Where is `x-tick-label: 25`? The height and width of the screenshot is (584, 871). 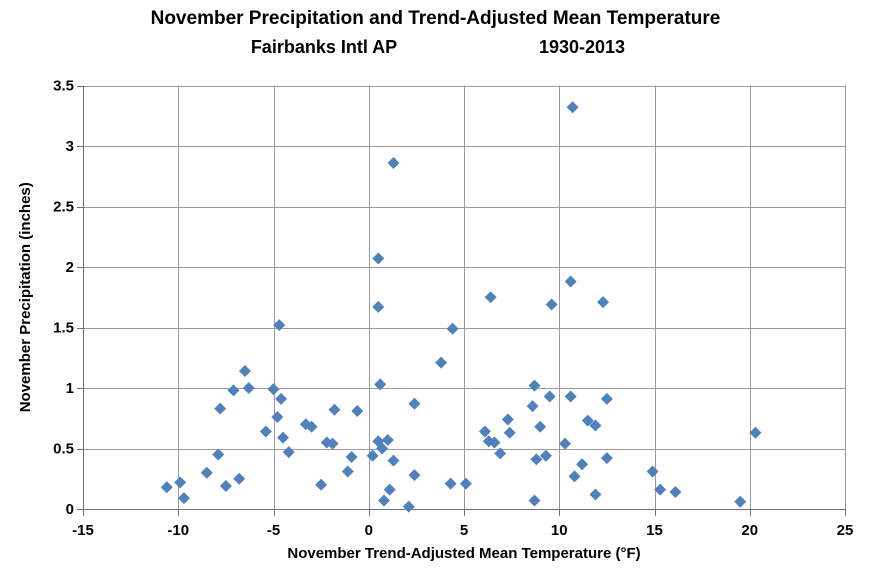 x-tick-label: 25 is located at coordinates (845, 530).